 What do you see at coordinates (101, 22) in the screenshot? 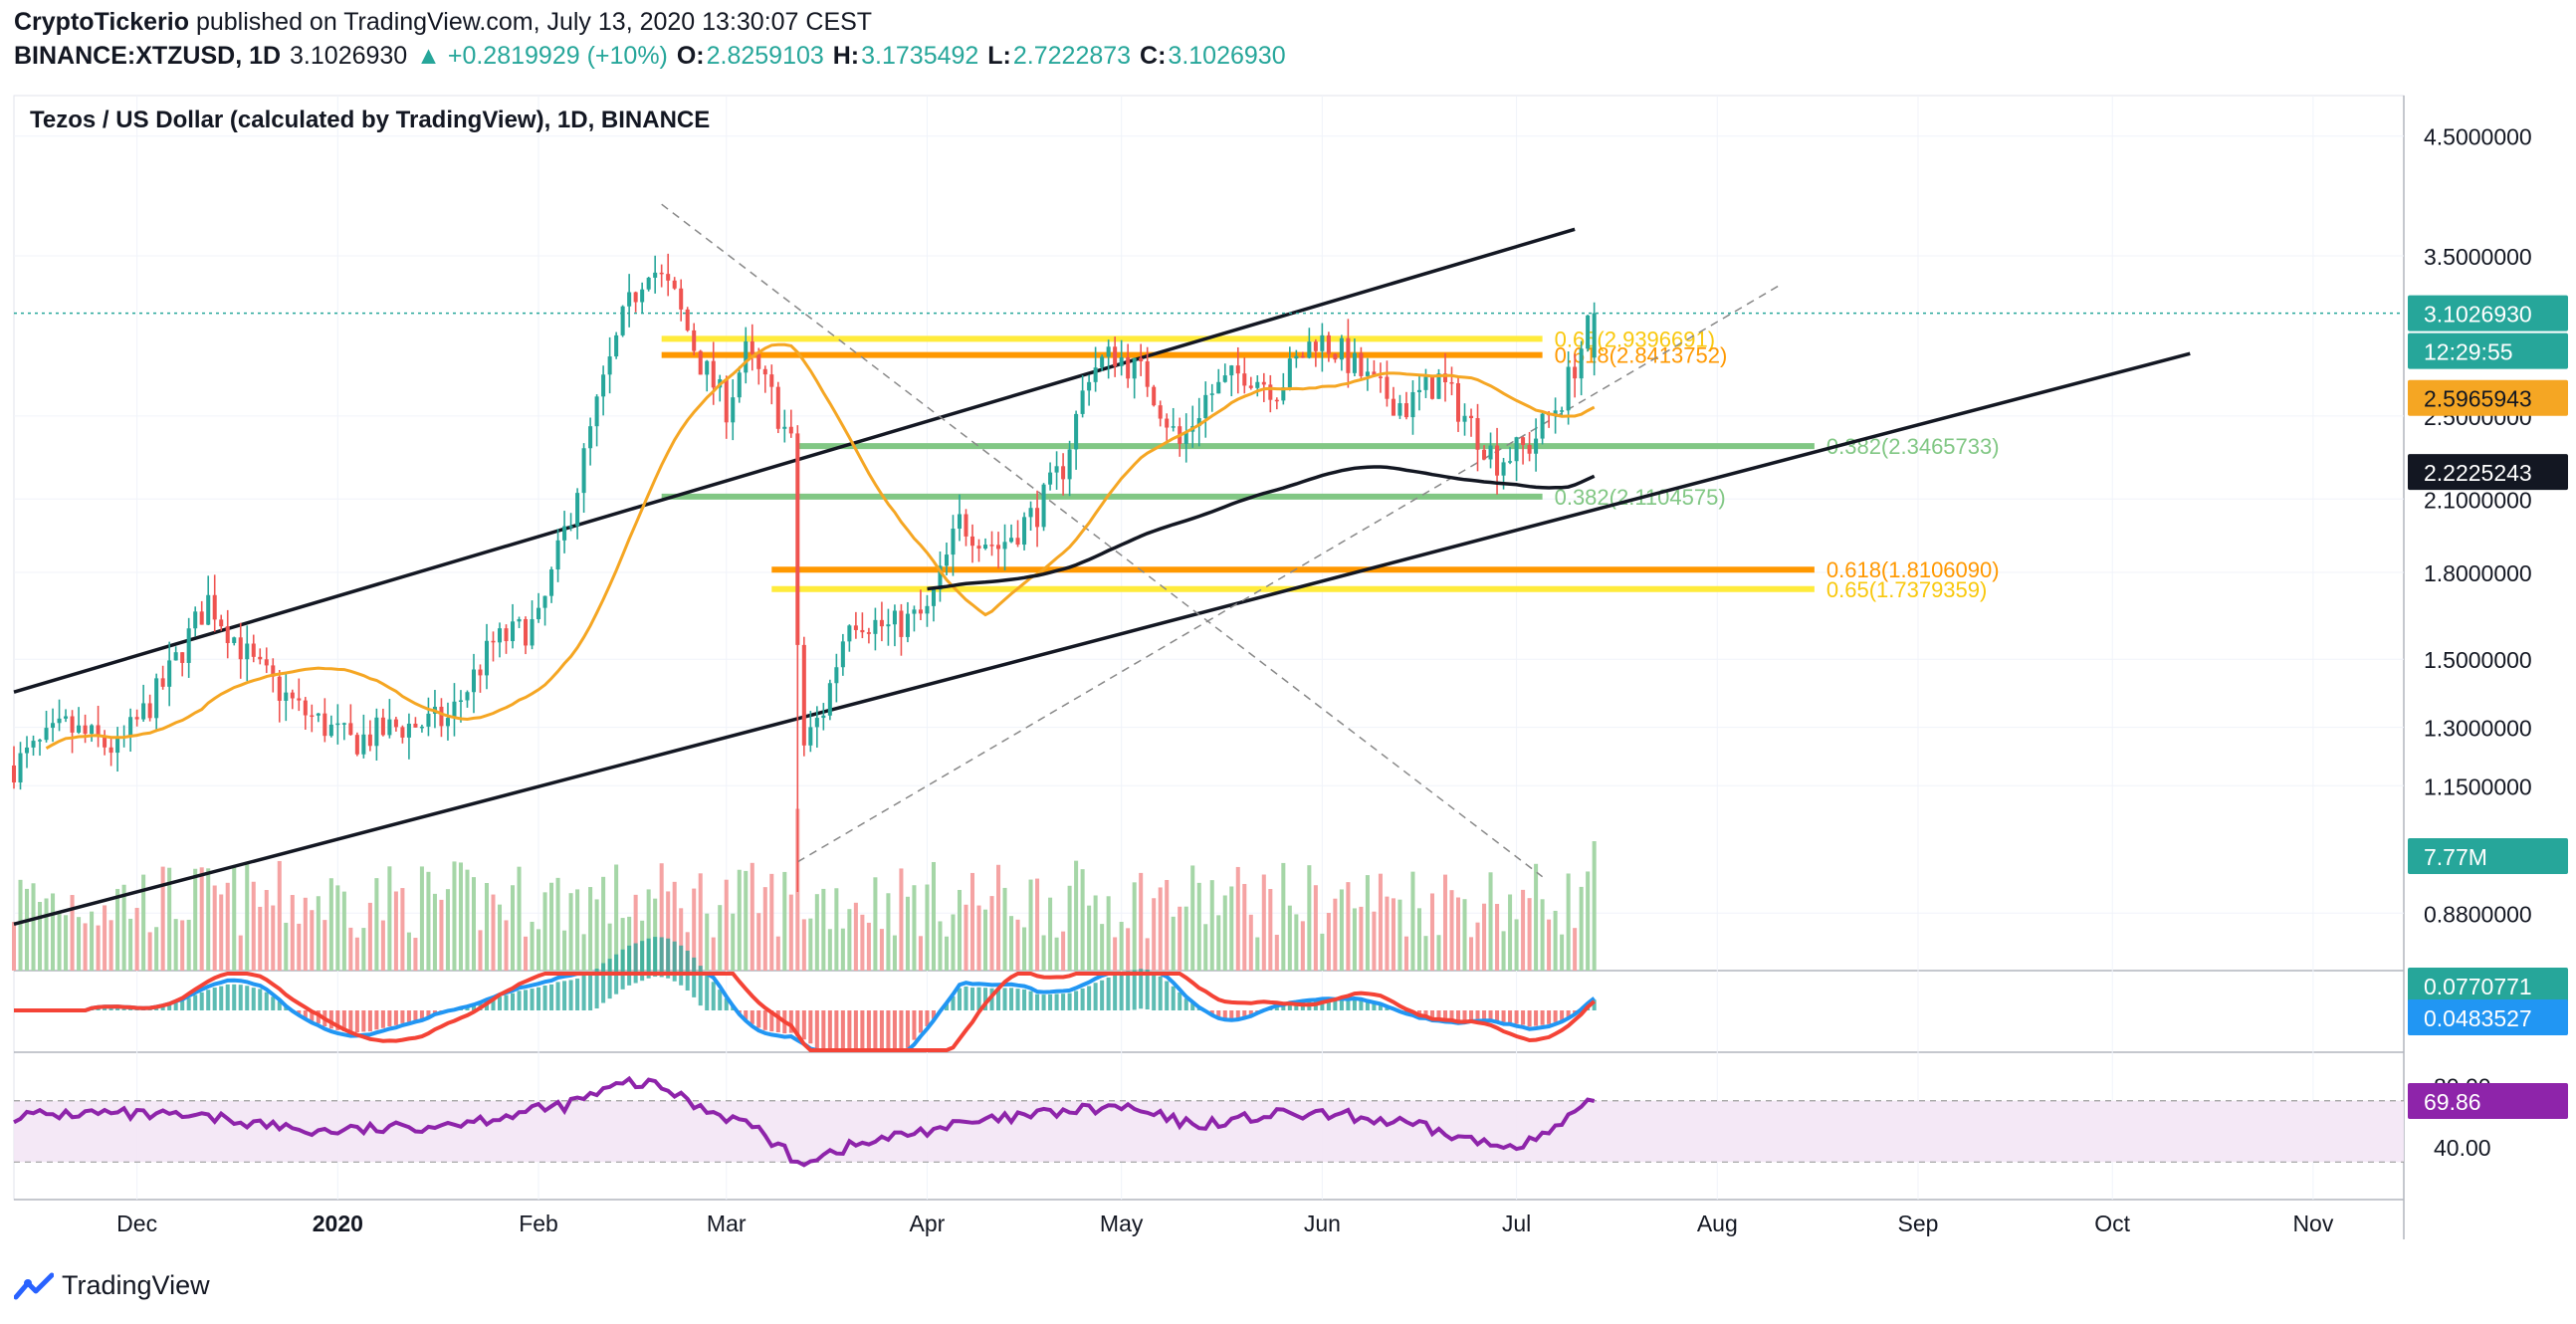
I see `publisher-name: CryptoTickerio` at bounding box center [101, 22].